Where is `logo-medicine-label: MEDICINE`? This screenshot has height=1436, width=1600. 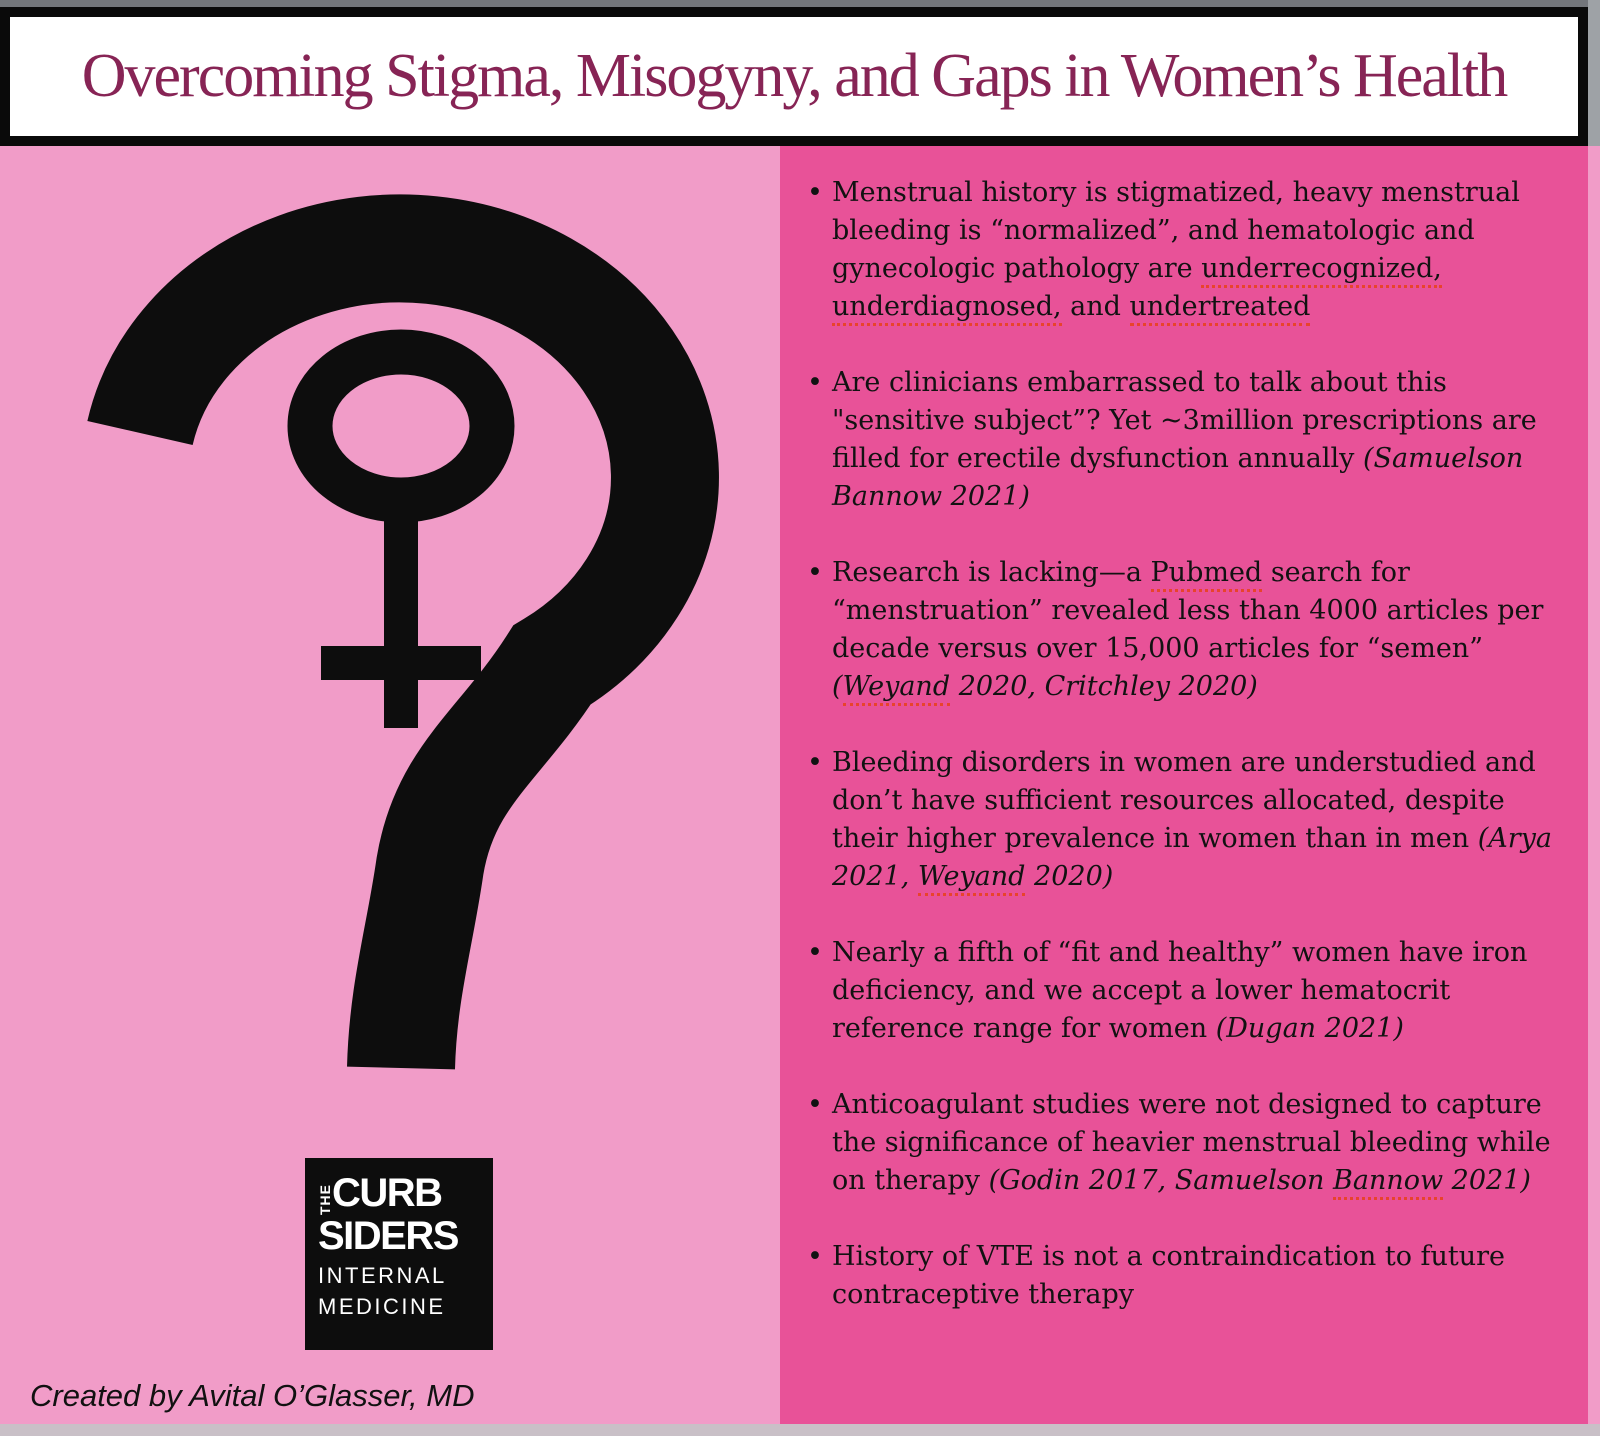 logo-medicine-label: MEDICINE is located at coordinates (382, 1306).